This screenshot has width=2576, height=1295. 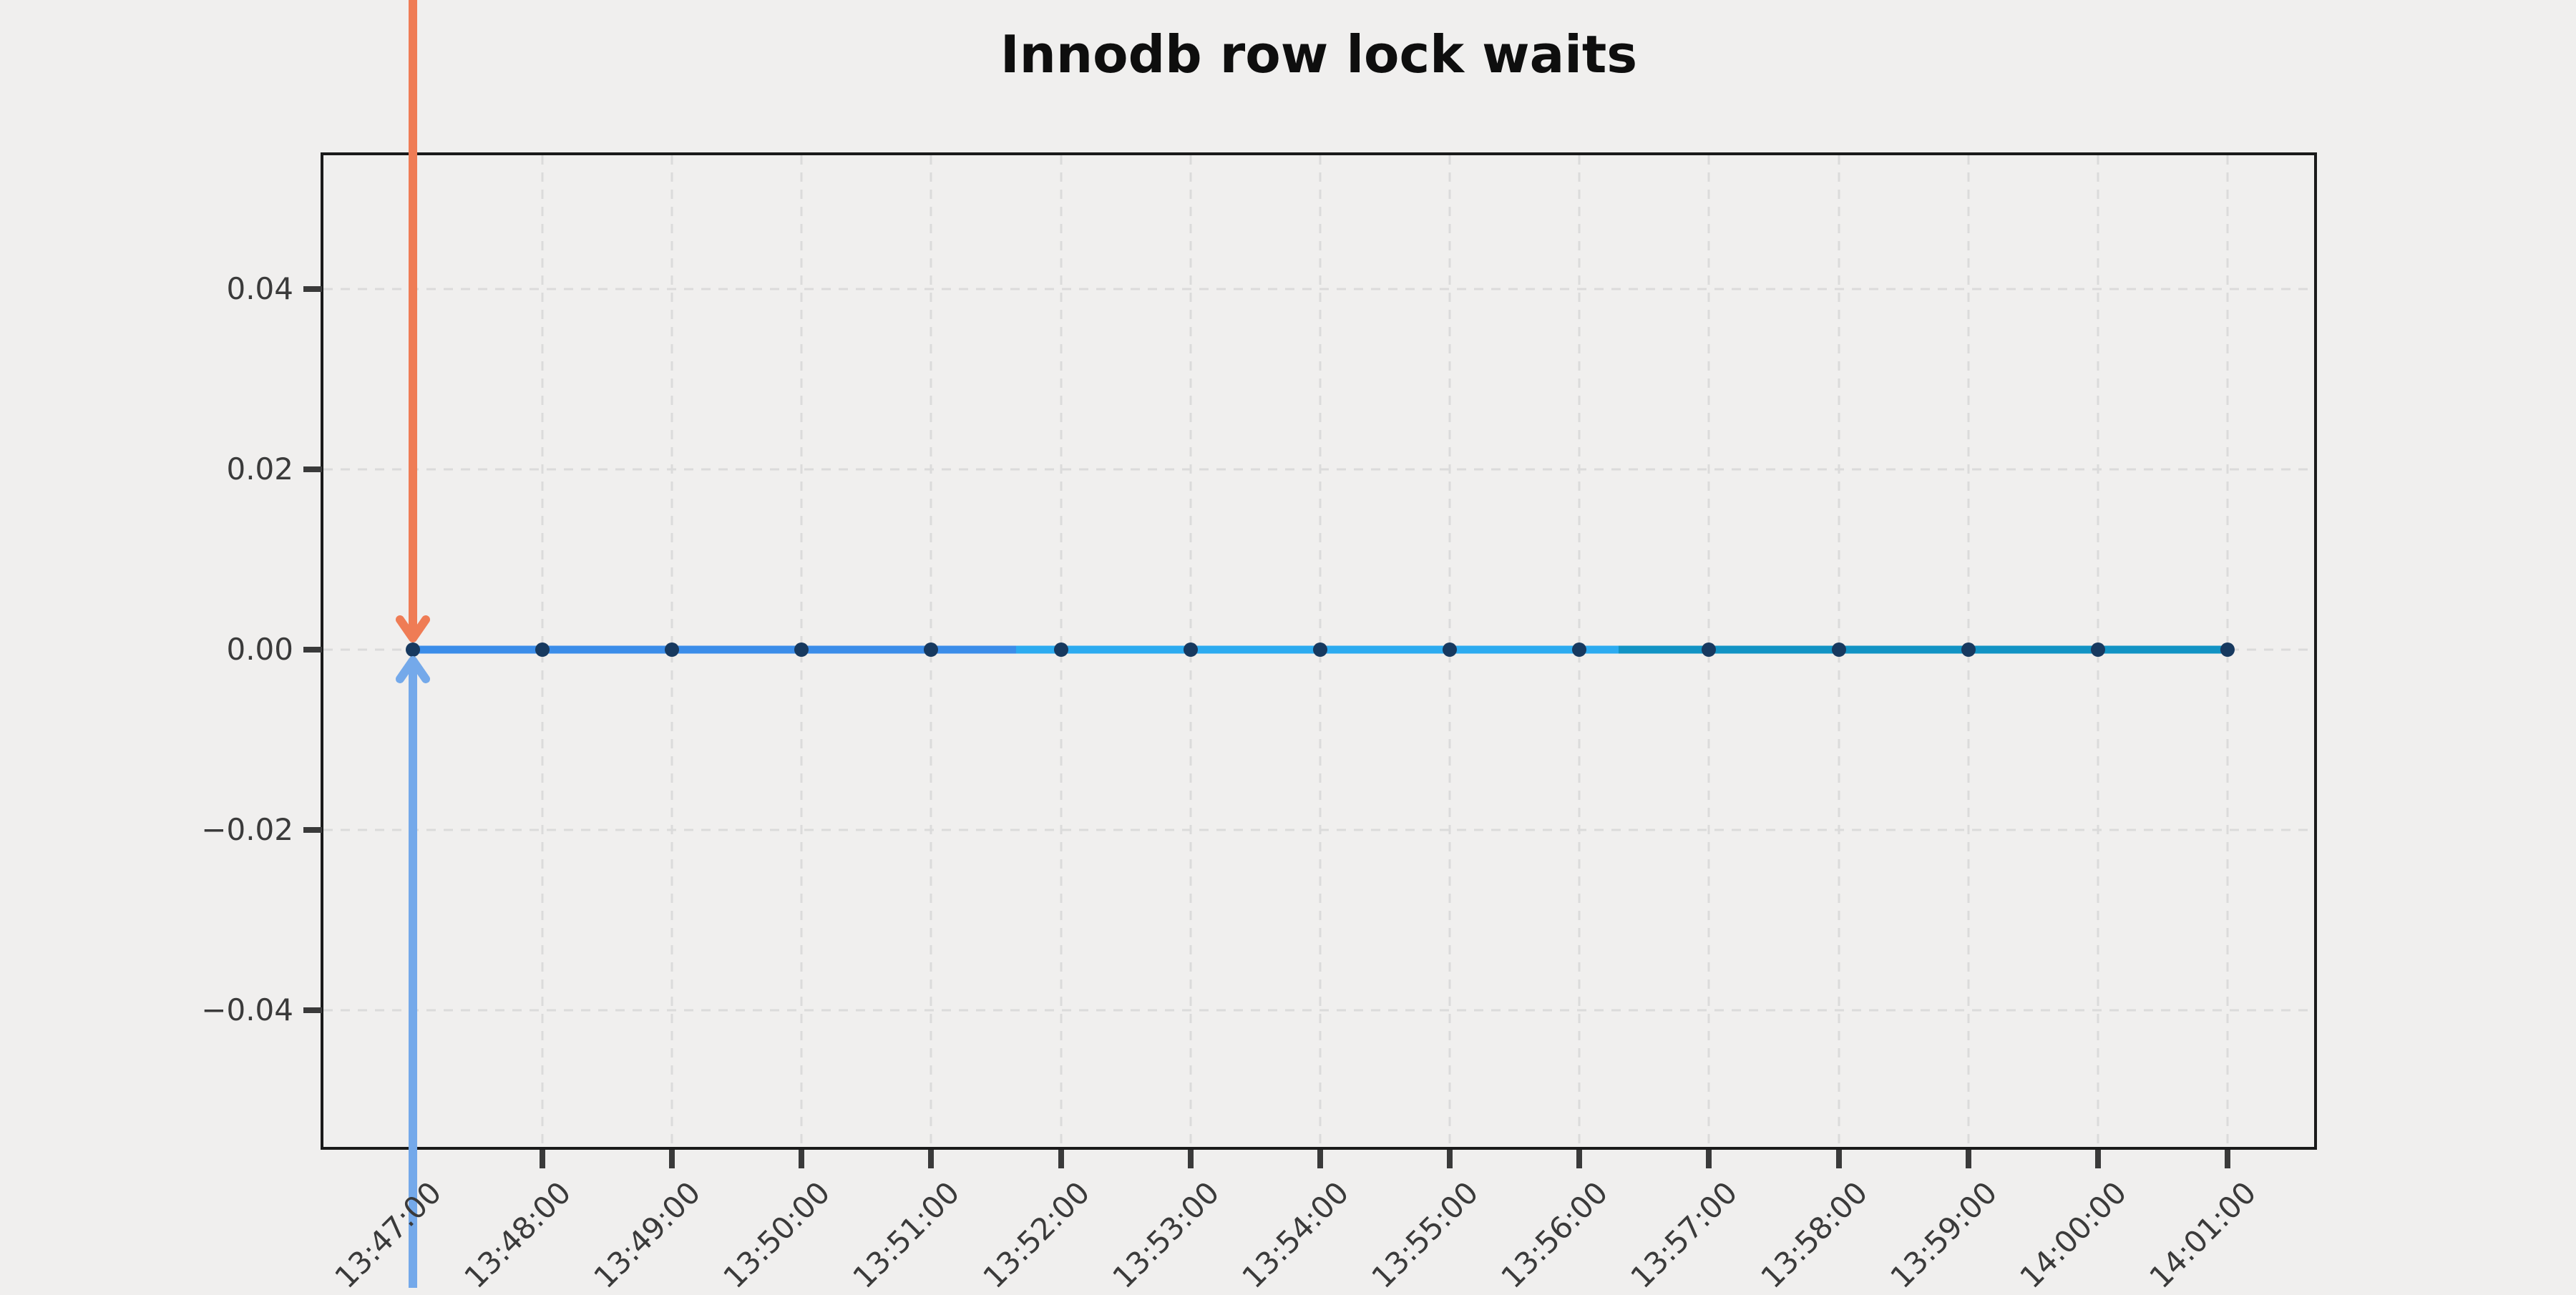 I want to click on y-tick-label: −0.04, so click(x=247, y=1010).